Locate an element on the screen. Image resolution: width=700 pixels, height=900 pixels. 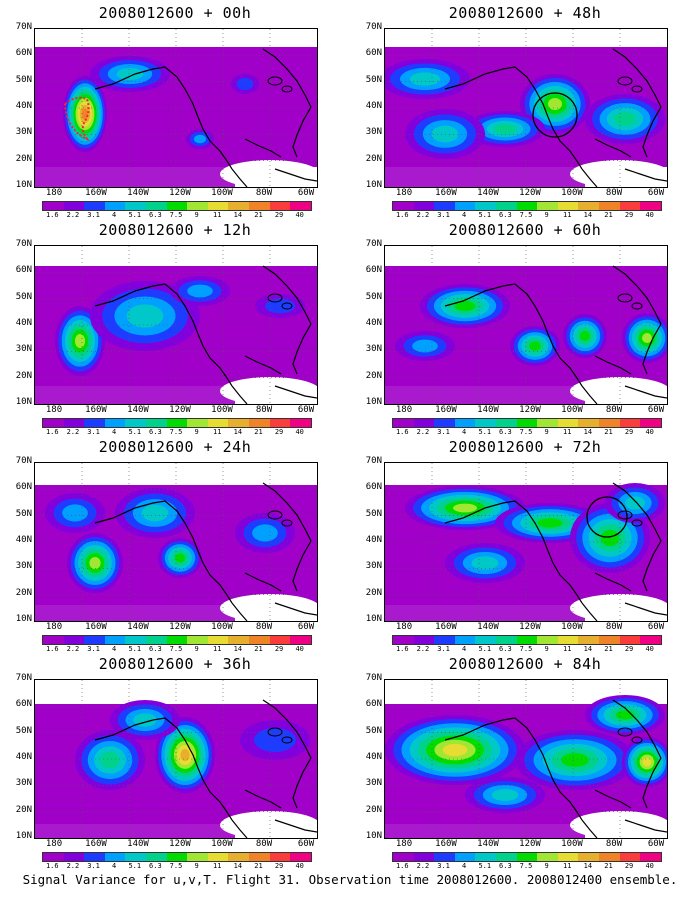
colorbar-label: 4 is located at coordinates (114, 649).